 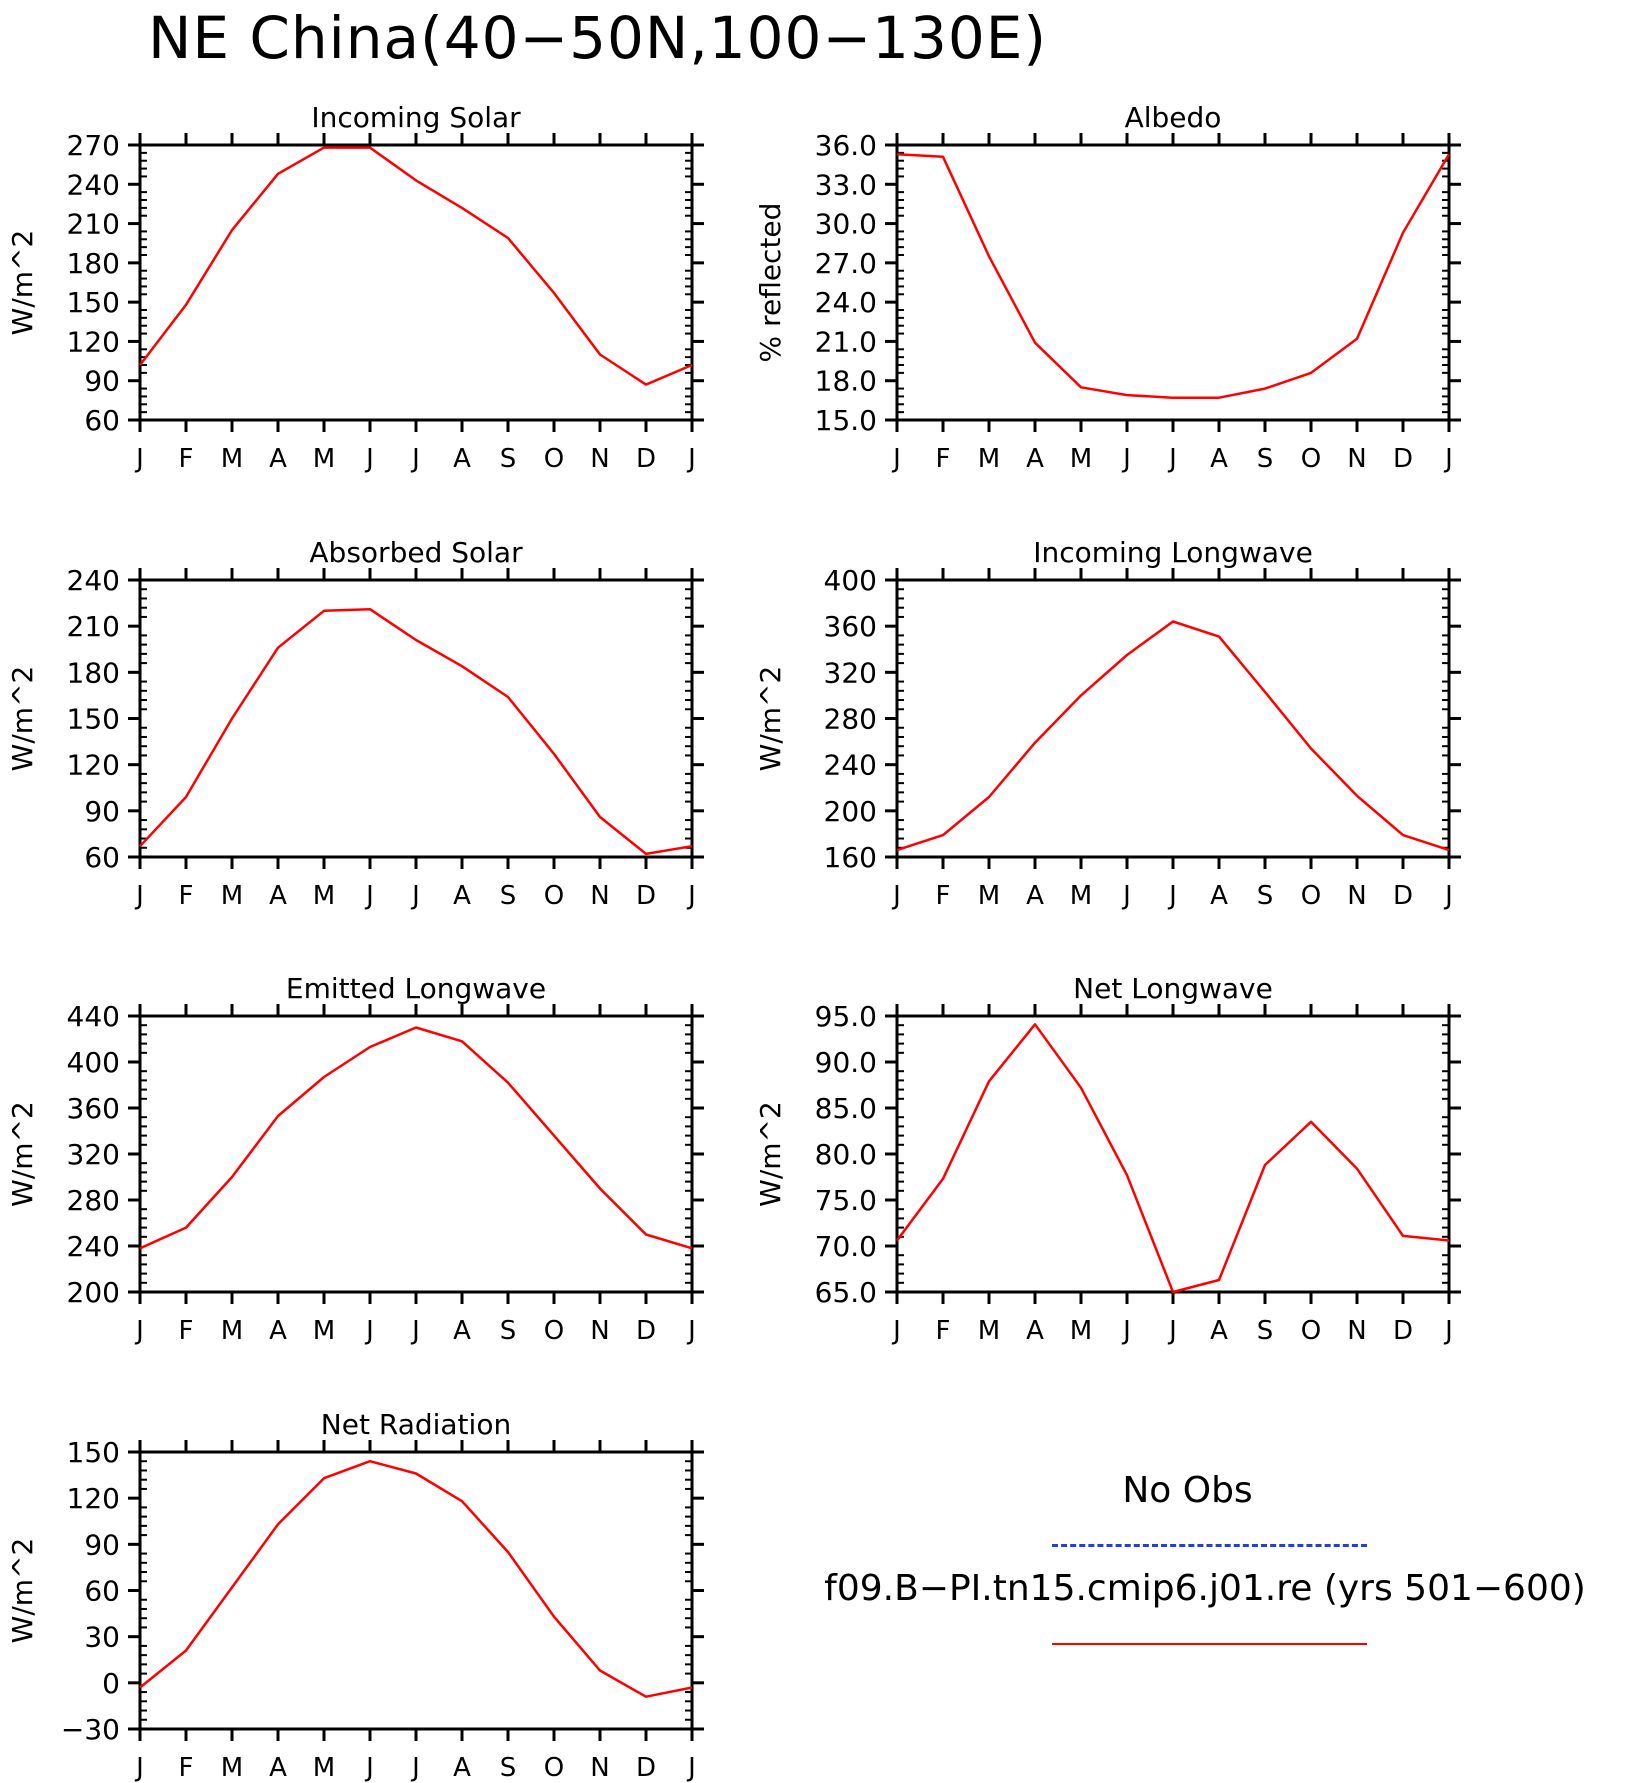 What do you see at coordinates (93, 626) in the screenshot?
I see `y-tick-label: 210` at bounding box center [93, 626].